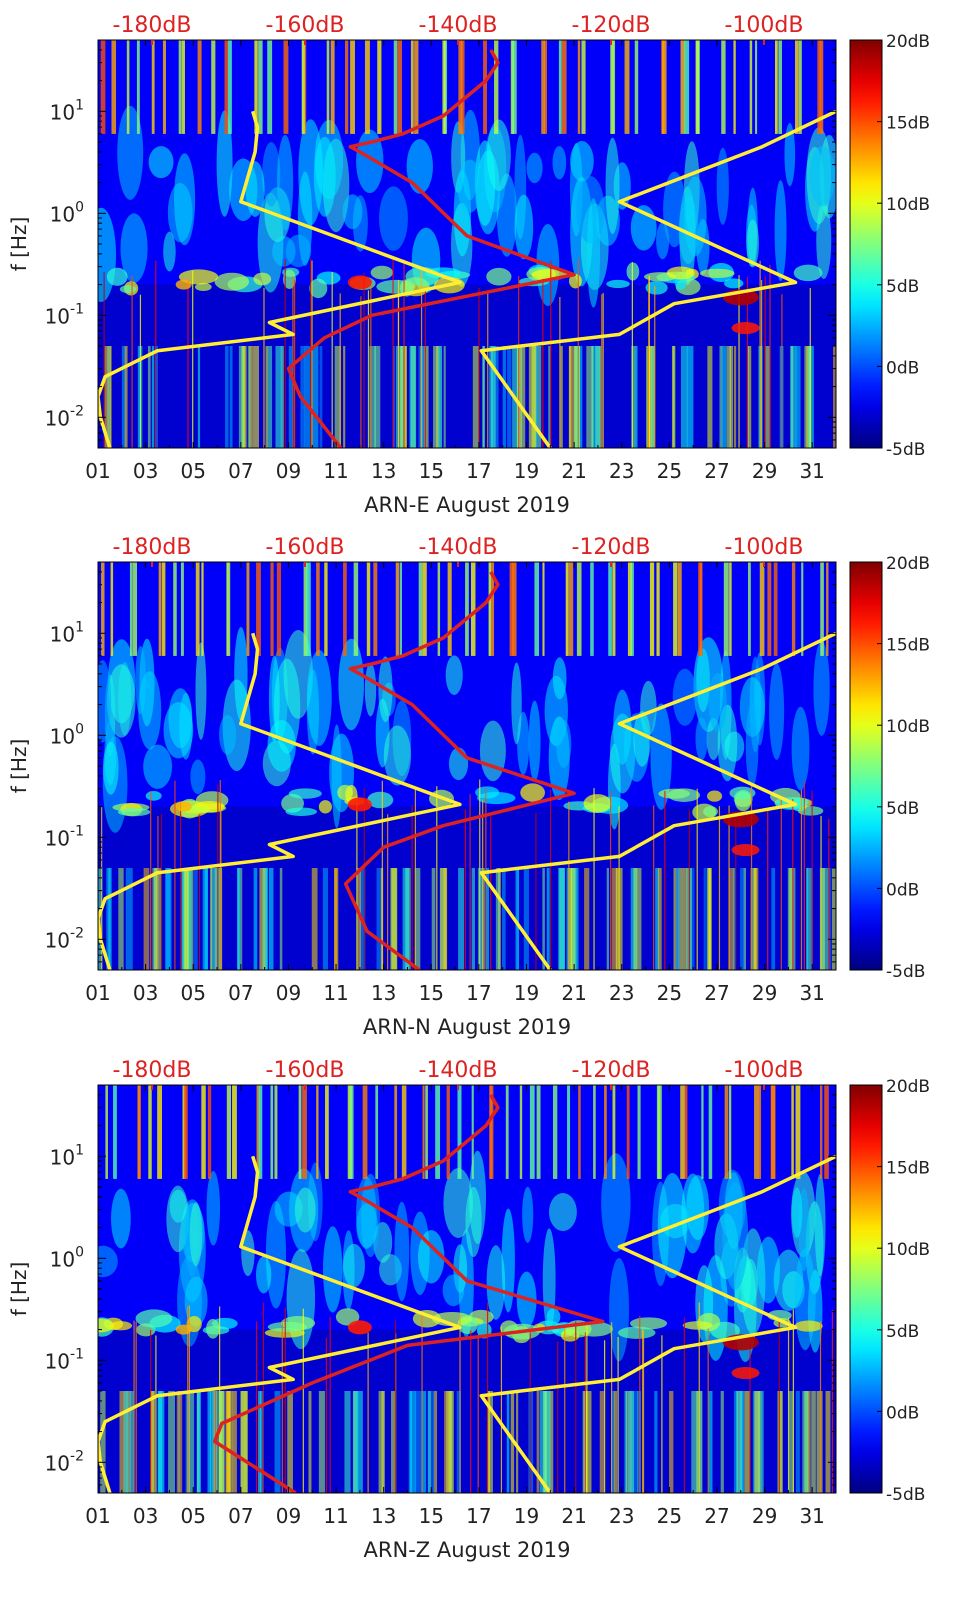  What do you see at coordinates (19, 766) in the screenshot?
I see `y-axis-label: f [Hz]` at bounding box center [19, 766].